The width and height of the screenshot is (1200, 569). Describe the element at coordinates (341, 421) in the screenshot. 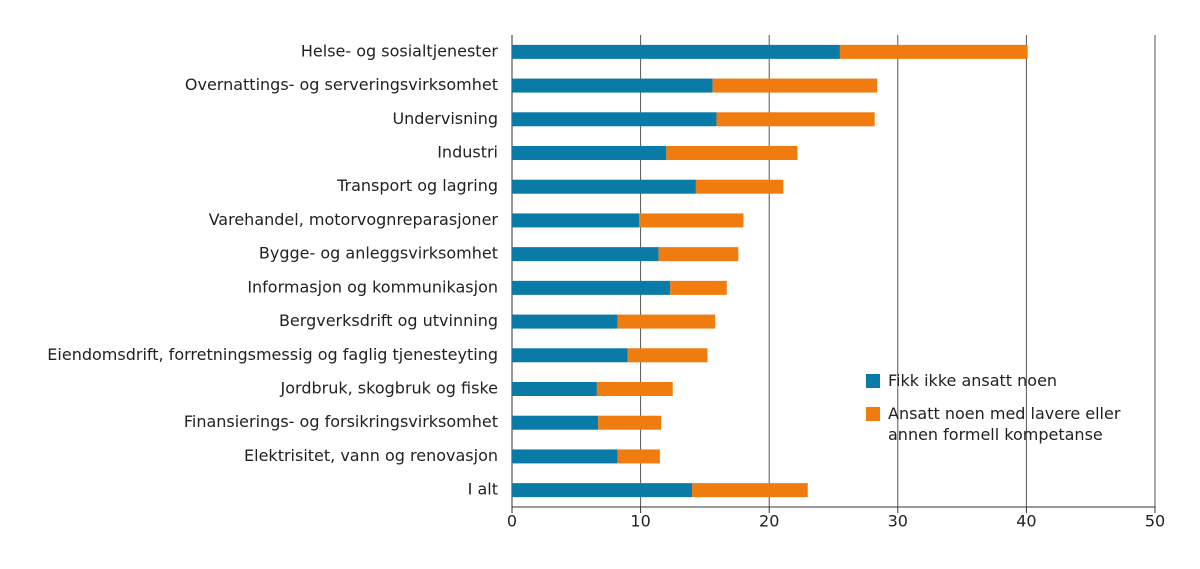

I see `y-tick-label: Finansierings- og forsikringsvirksomhet` at that location.